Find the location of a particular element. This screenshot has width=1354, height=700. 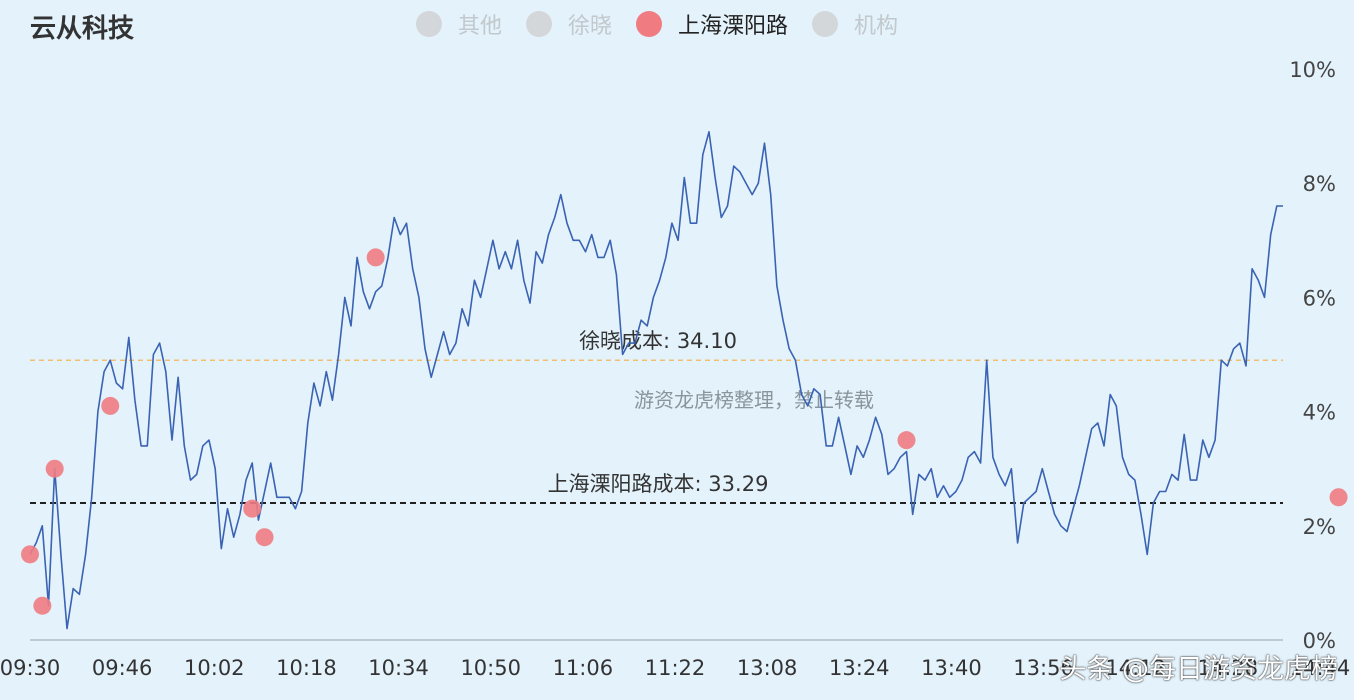

legend-item: 上海溧阳路 is located at coordinates (712, 24).